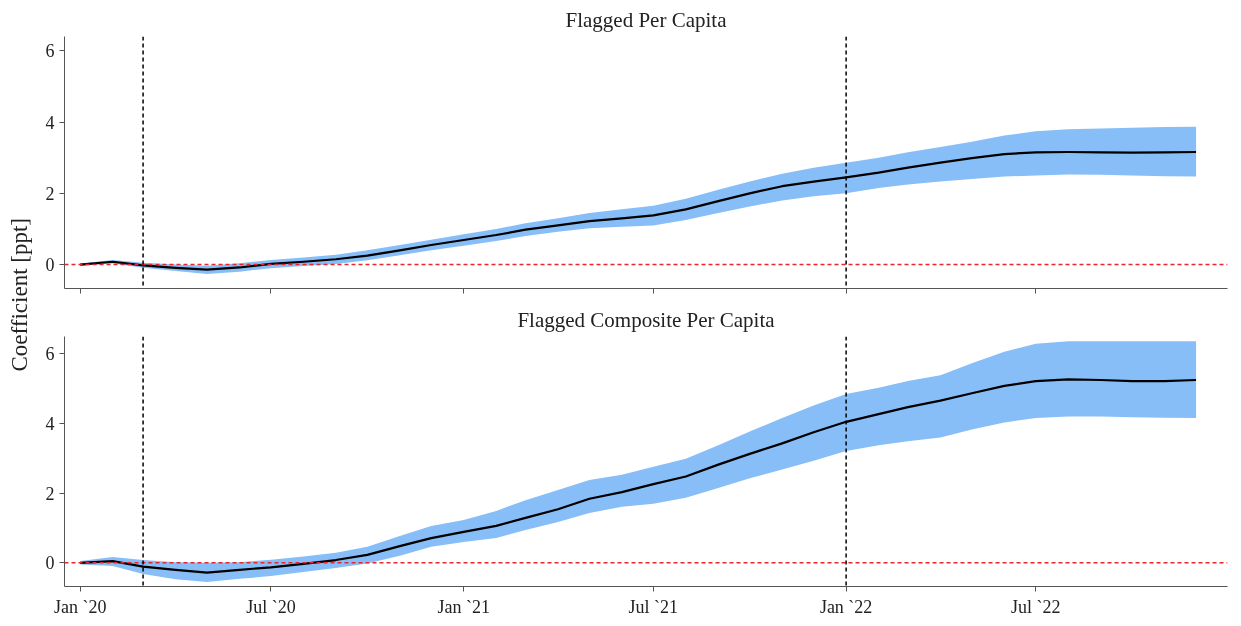 This screenshot has width=1241, height=626. I want to click on x-tick-label: Jan `21, so click(463, 606).